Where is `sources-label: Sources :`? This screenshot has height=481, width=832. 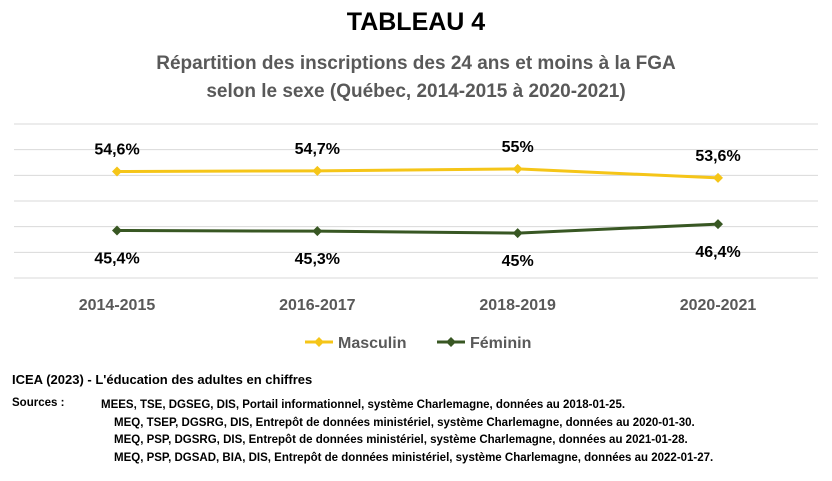
sources-label: Sources : is located at coordinates (38, 403).